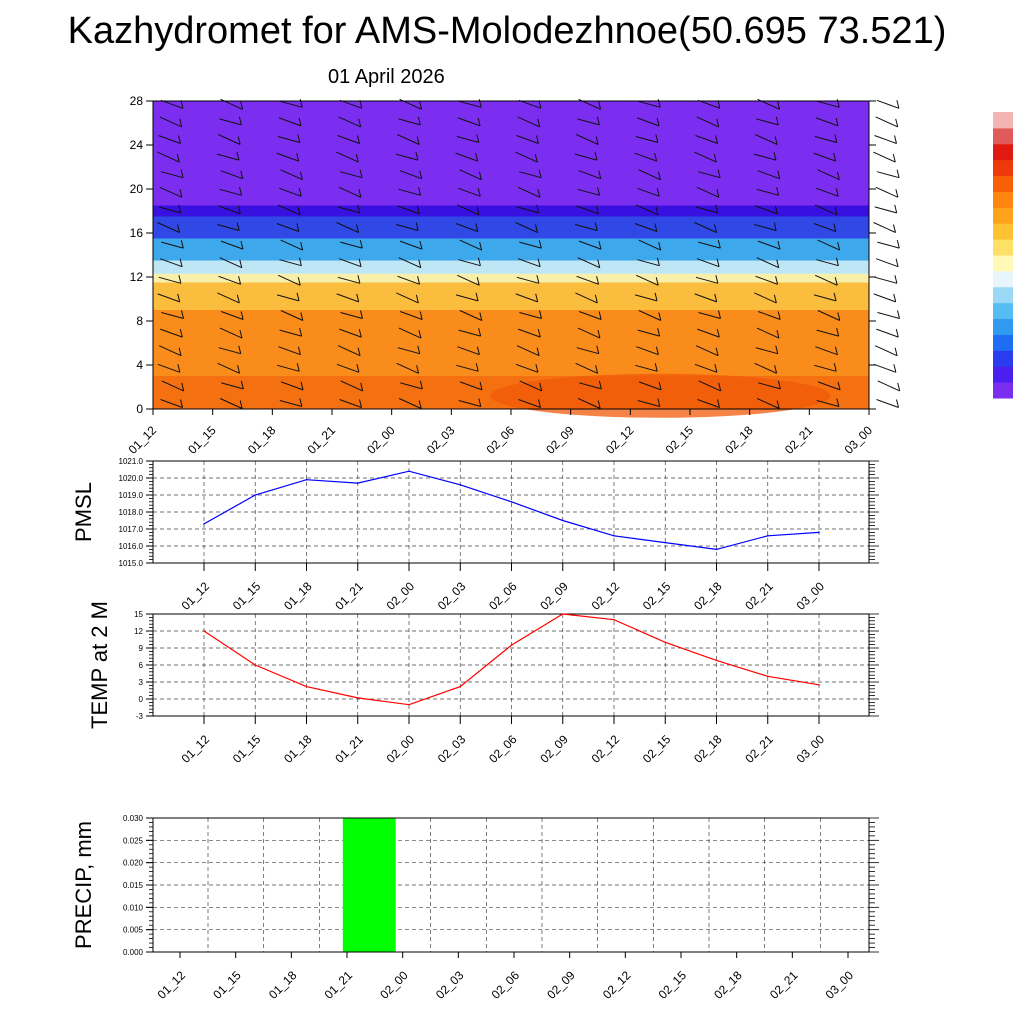 This screenshot has height=1024, width=1024. I want to click on x-tick-label: 02_15, so click(657, 596).